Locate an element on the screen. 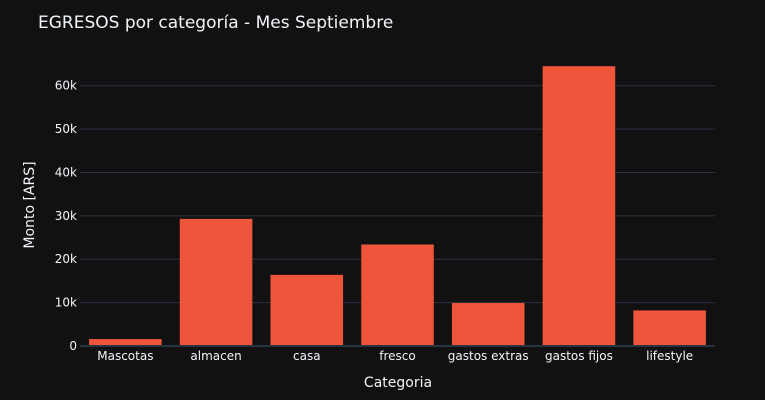  x-tick-label: Mascotas is located at coordinates (125, 356).